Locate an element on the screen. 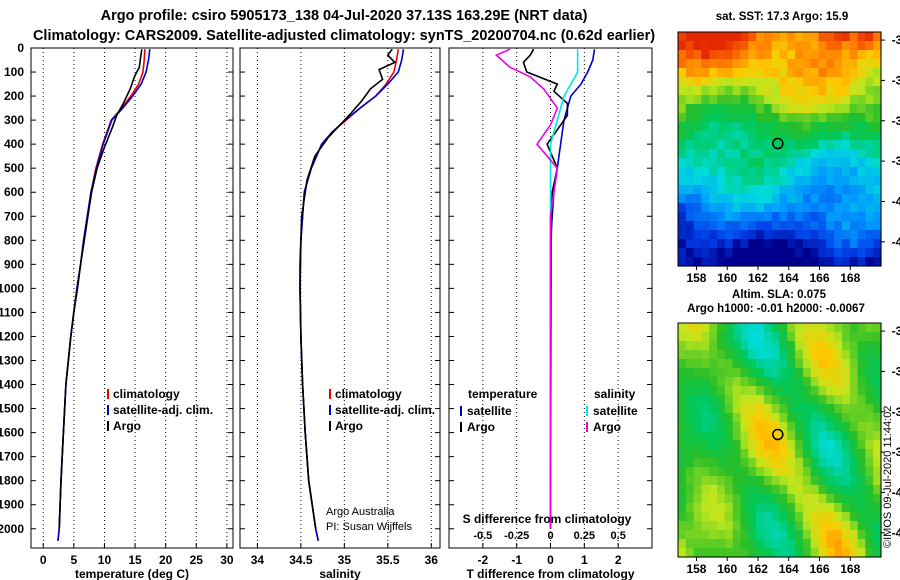 Image resolution: width=900 pixels, height=580 pixels. legend-label: Argo is located at coordinates (127, 426).